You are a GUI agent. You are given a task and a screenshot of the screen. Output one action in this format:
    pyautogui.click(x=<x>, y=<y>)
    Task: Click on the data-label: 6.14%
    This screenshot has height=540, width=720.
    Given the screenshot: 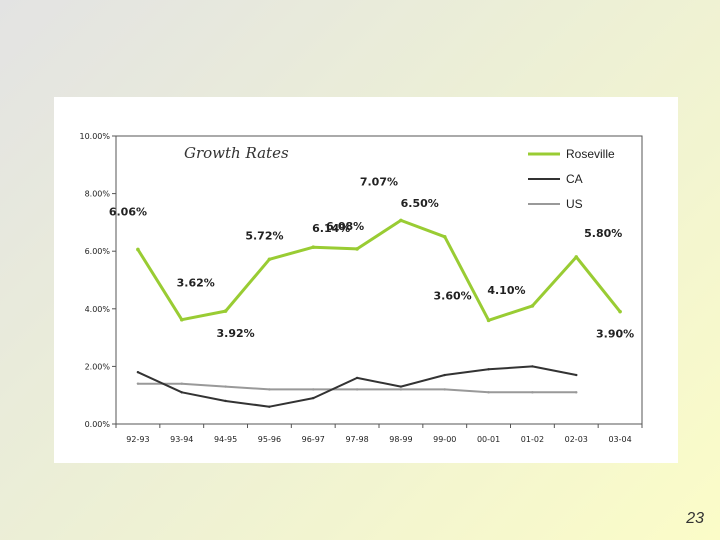 What is the action you would take?
    pyautogui.click(x=331, y=228)
    